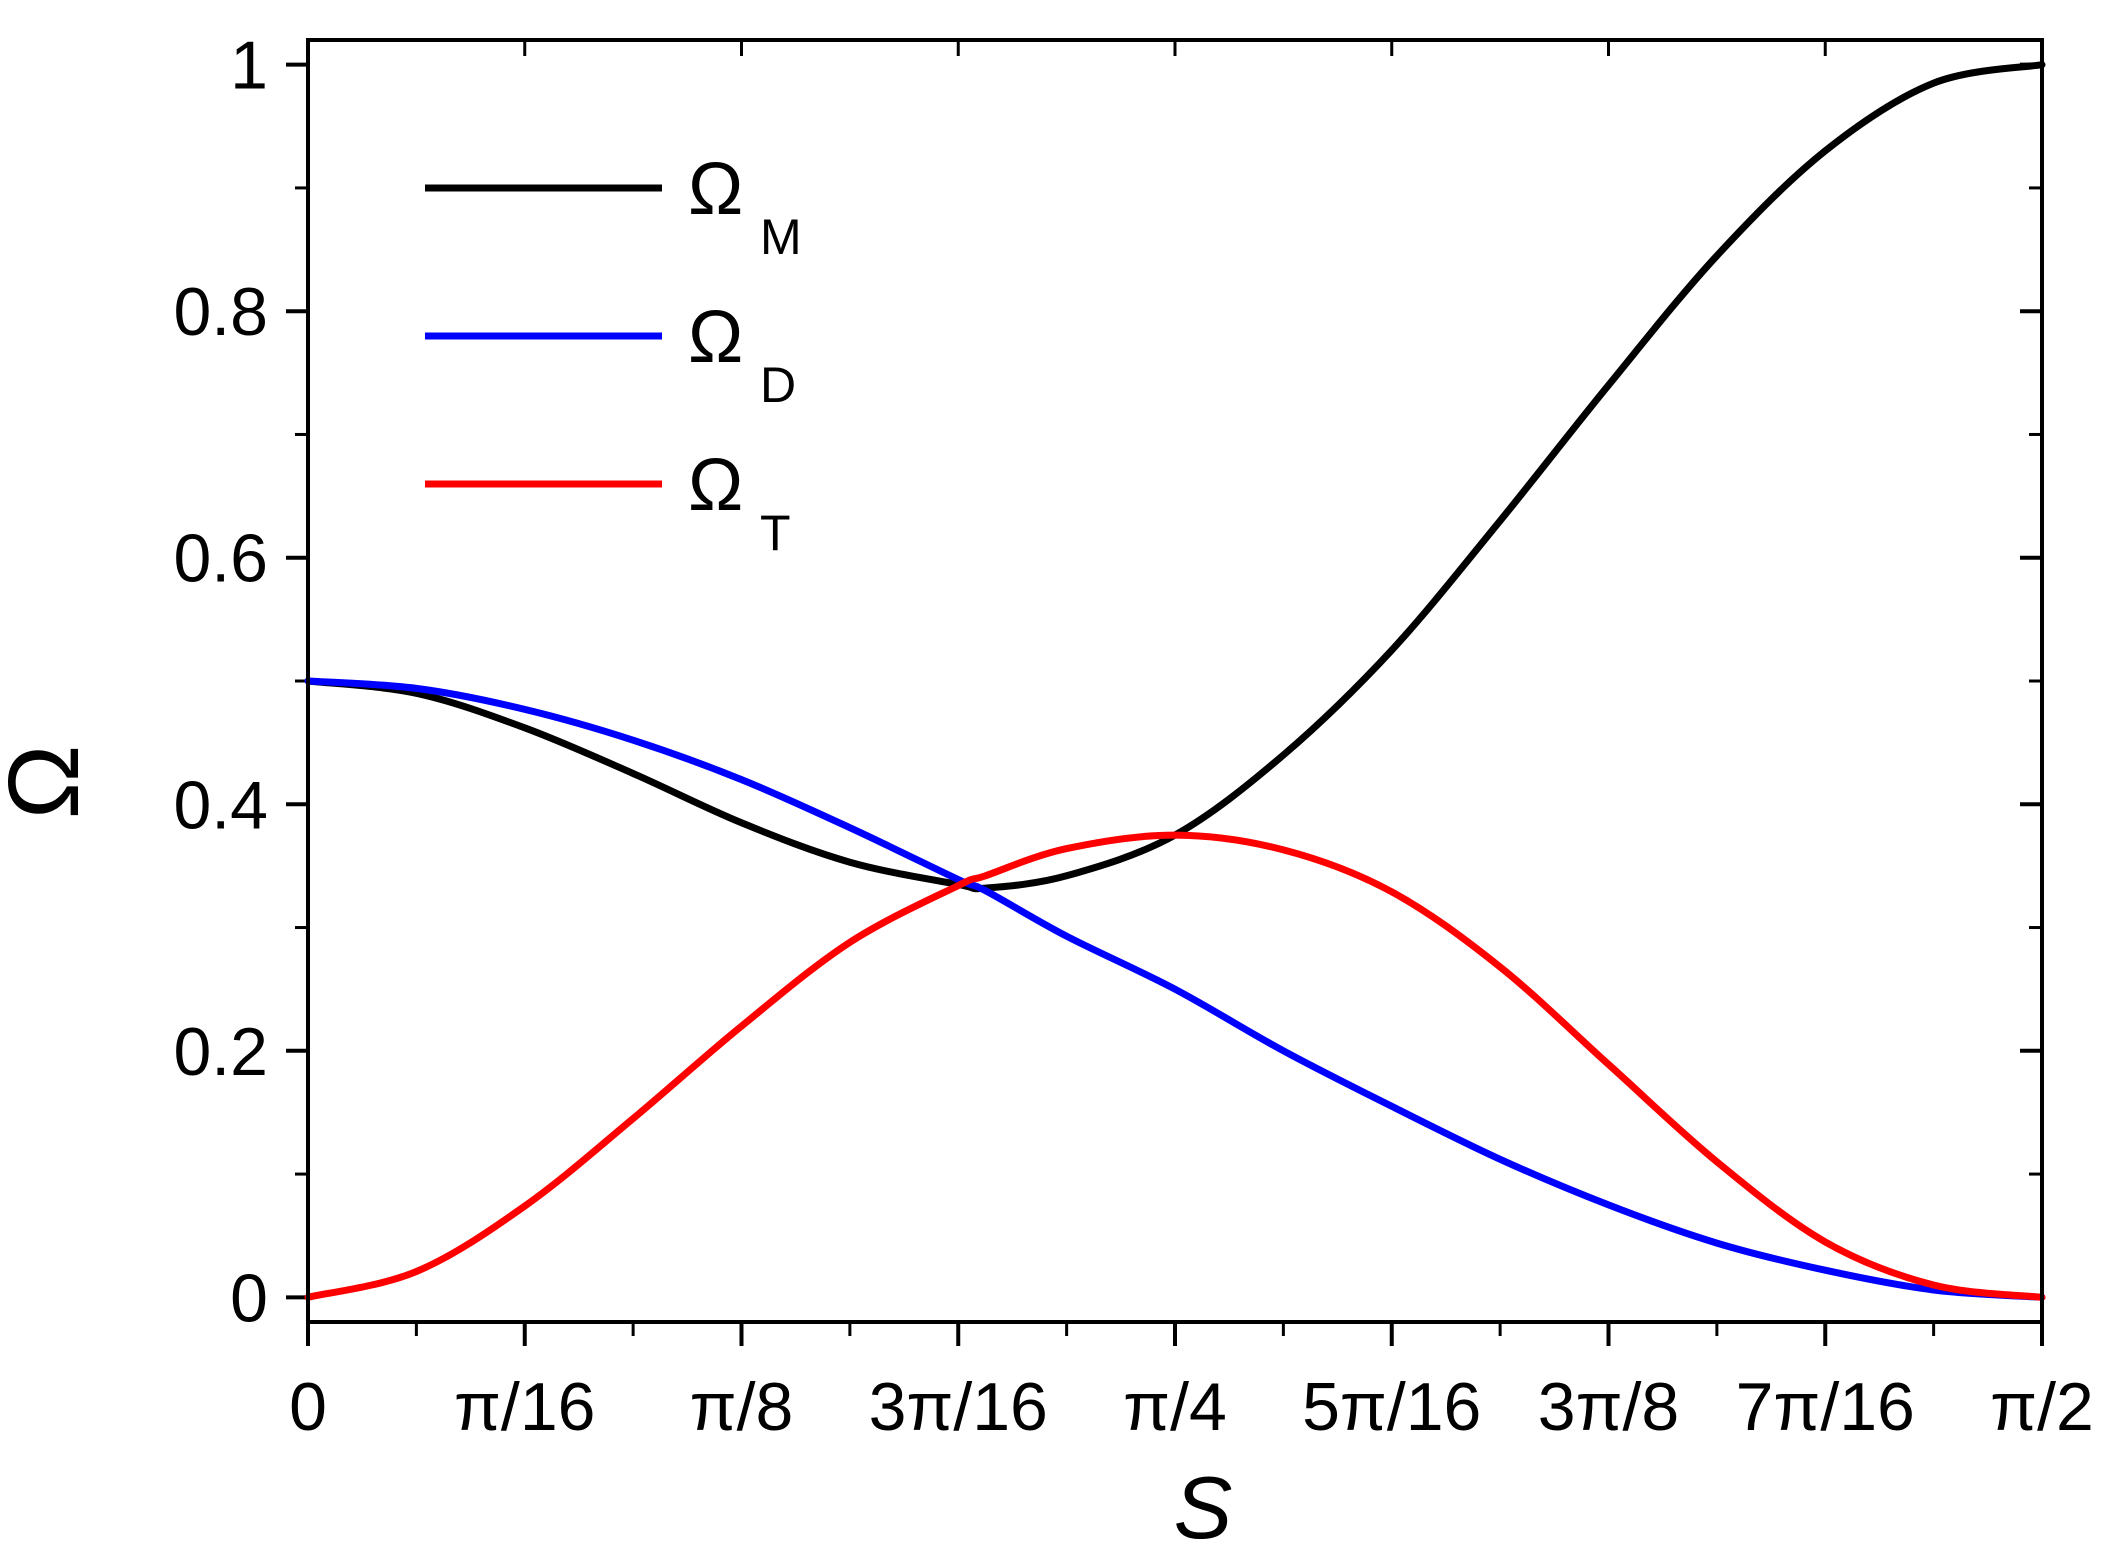 The image size is (2110, 1553). Describe the element at coordinates (742, 1407) in the screenshot. I see `x-tick-label: π/8` at that location.